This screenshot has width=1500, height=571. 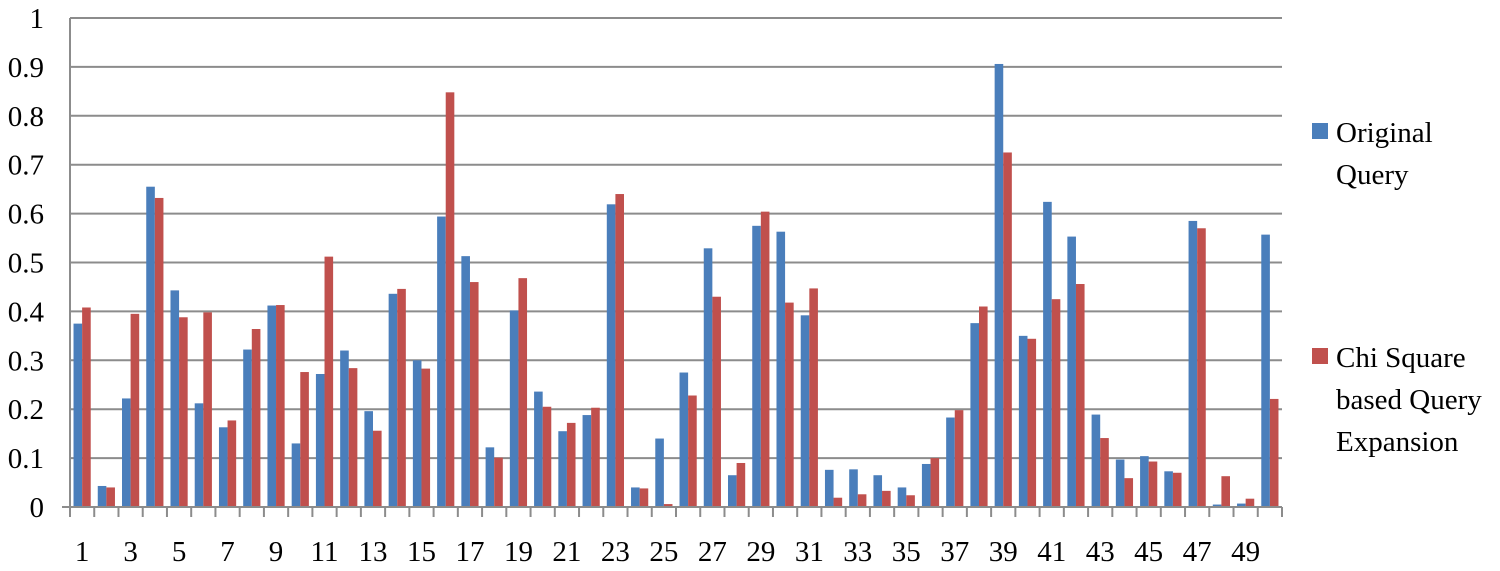 What do you see at coordinates (1409, 400) in the screenshot?
I see `legend-label-chi-square: Chi Square based Query Expansion` at bounding box center [1409, 400].